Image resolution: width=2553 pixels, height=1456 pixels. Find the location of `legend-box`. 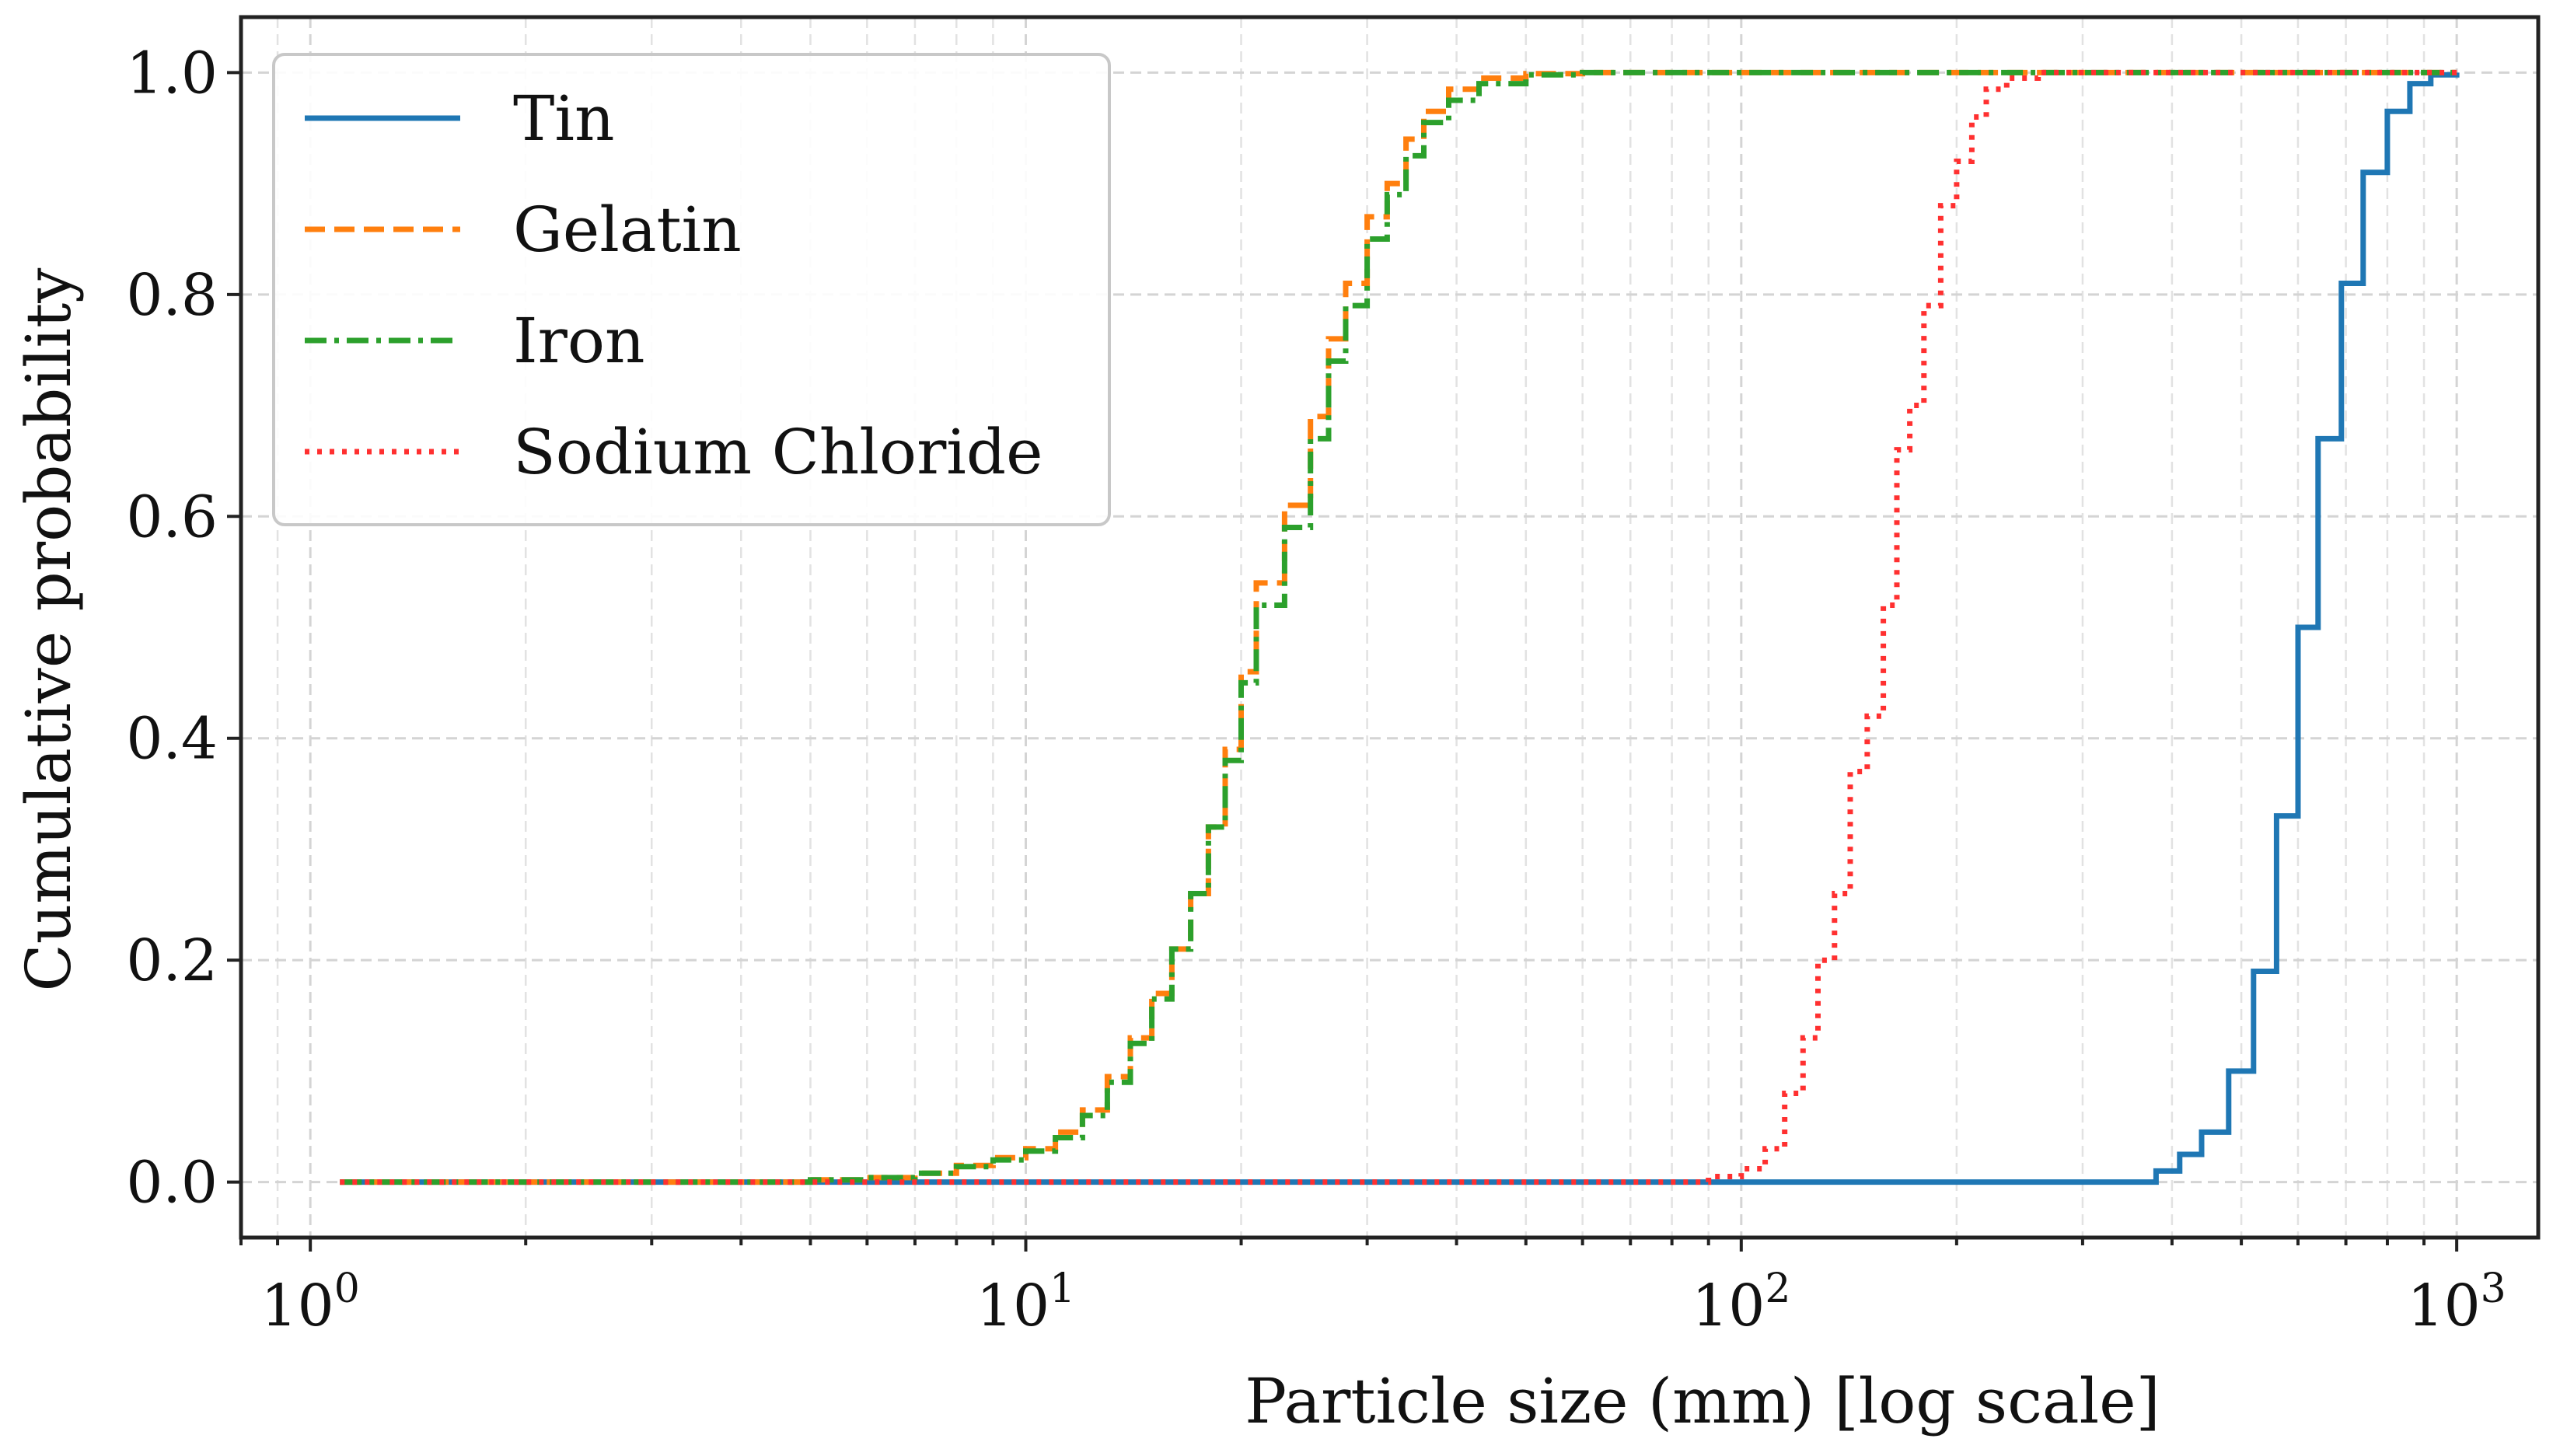

legend-box is located at coordinates (691, 289).